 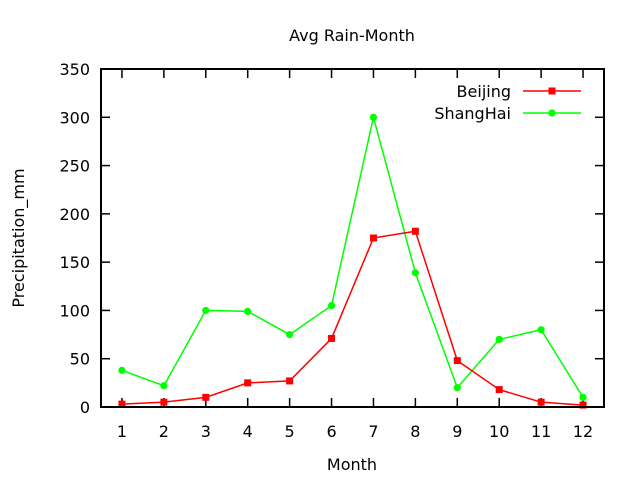 What do you see at coordinates (472, 113) in the screenshot?
I see `legend-label-shanghai: ShangHai` at bounding box center [472, 113].